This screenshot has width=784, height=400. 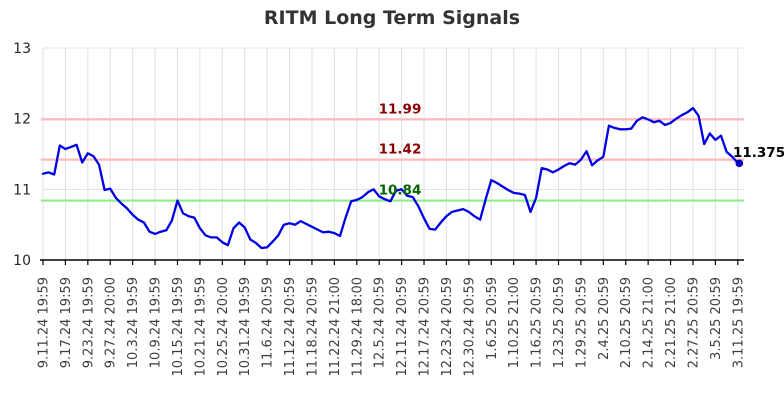 I want to click on x-axis-tick-label: 3.11.25 19:59, so click(x=738, y=322).